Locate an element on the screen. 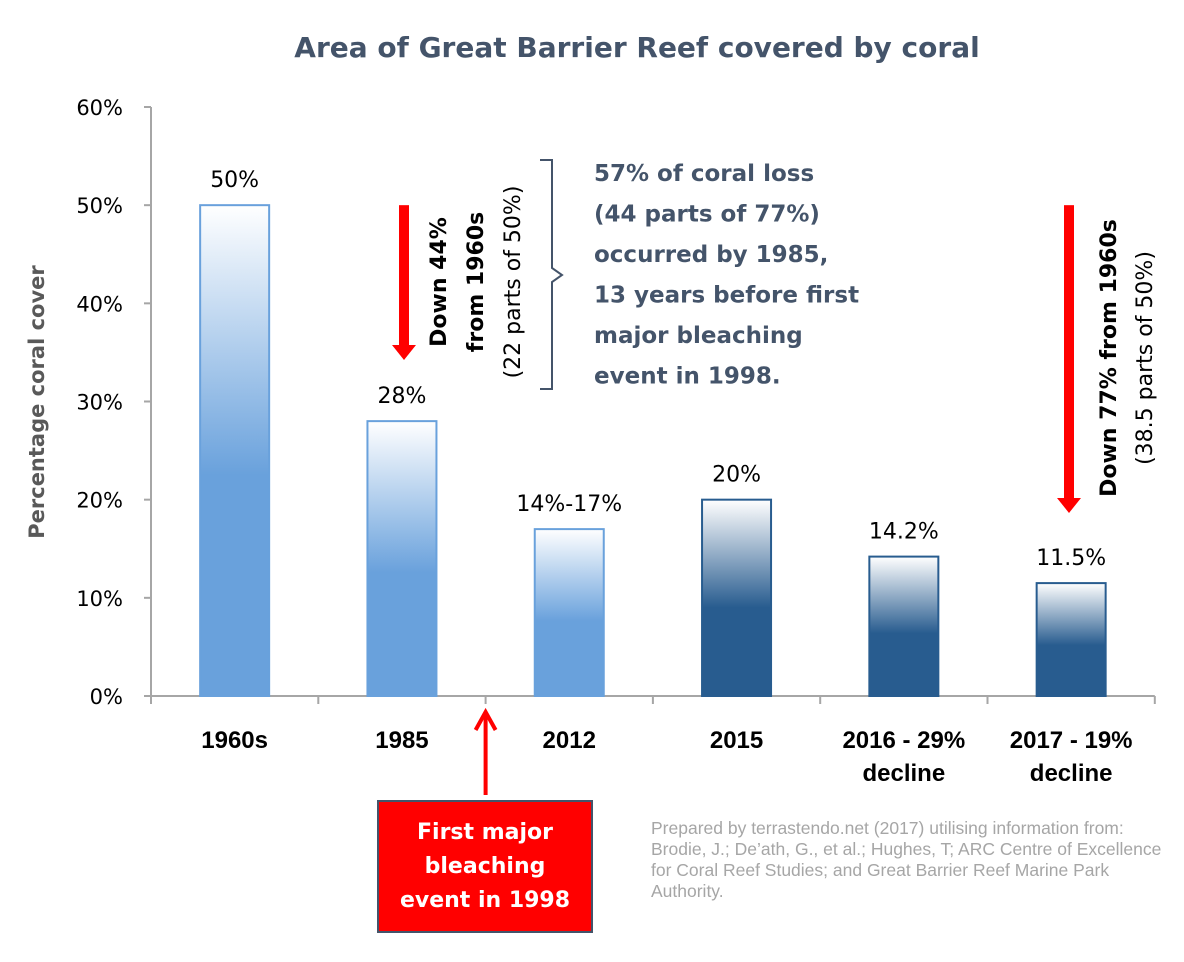  down-77-text: Down 77% from 1960s is located at coordinates (1109, 358).